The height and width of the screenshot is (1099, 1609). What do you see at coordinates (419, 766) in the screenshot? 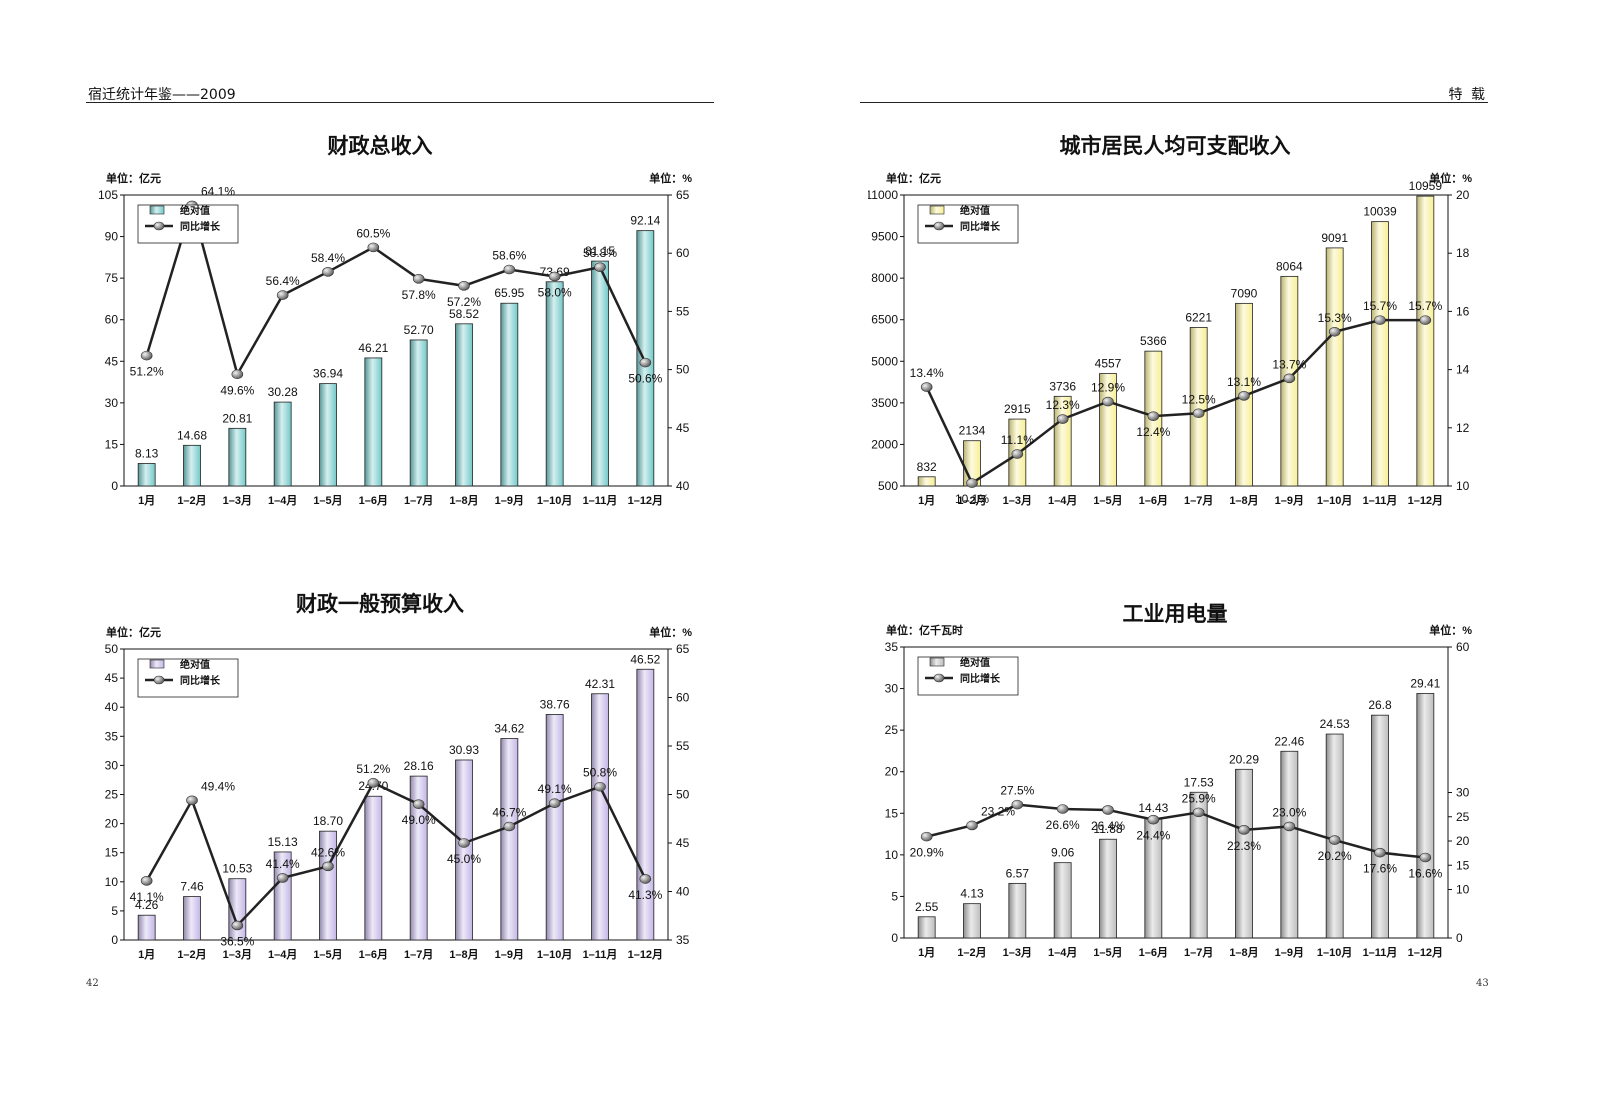
I see `bar-value-label: 28.16` at bounding box center [419, 766].